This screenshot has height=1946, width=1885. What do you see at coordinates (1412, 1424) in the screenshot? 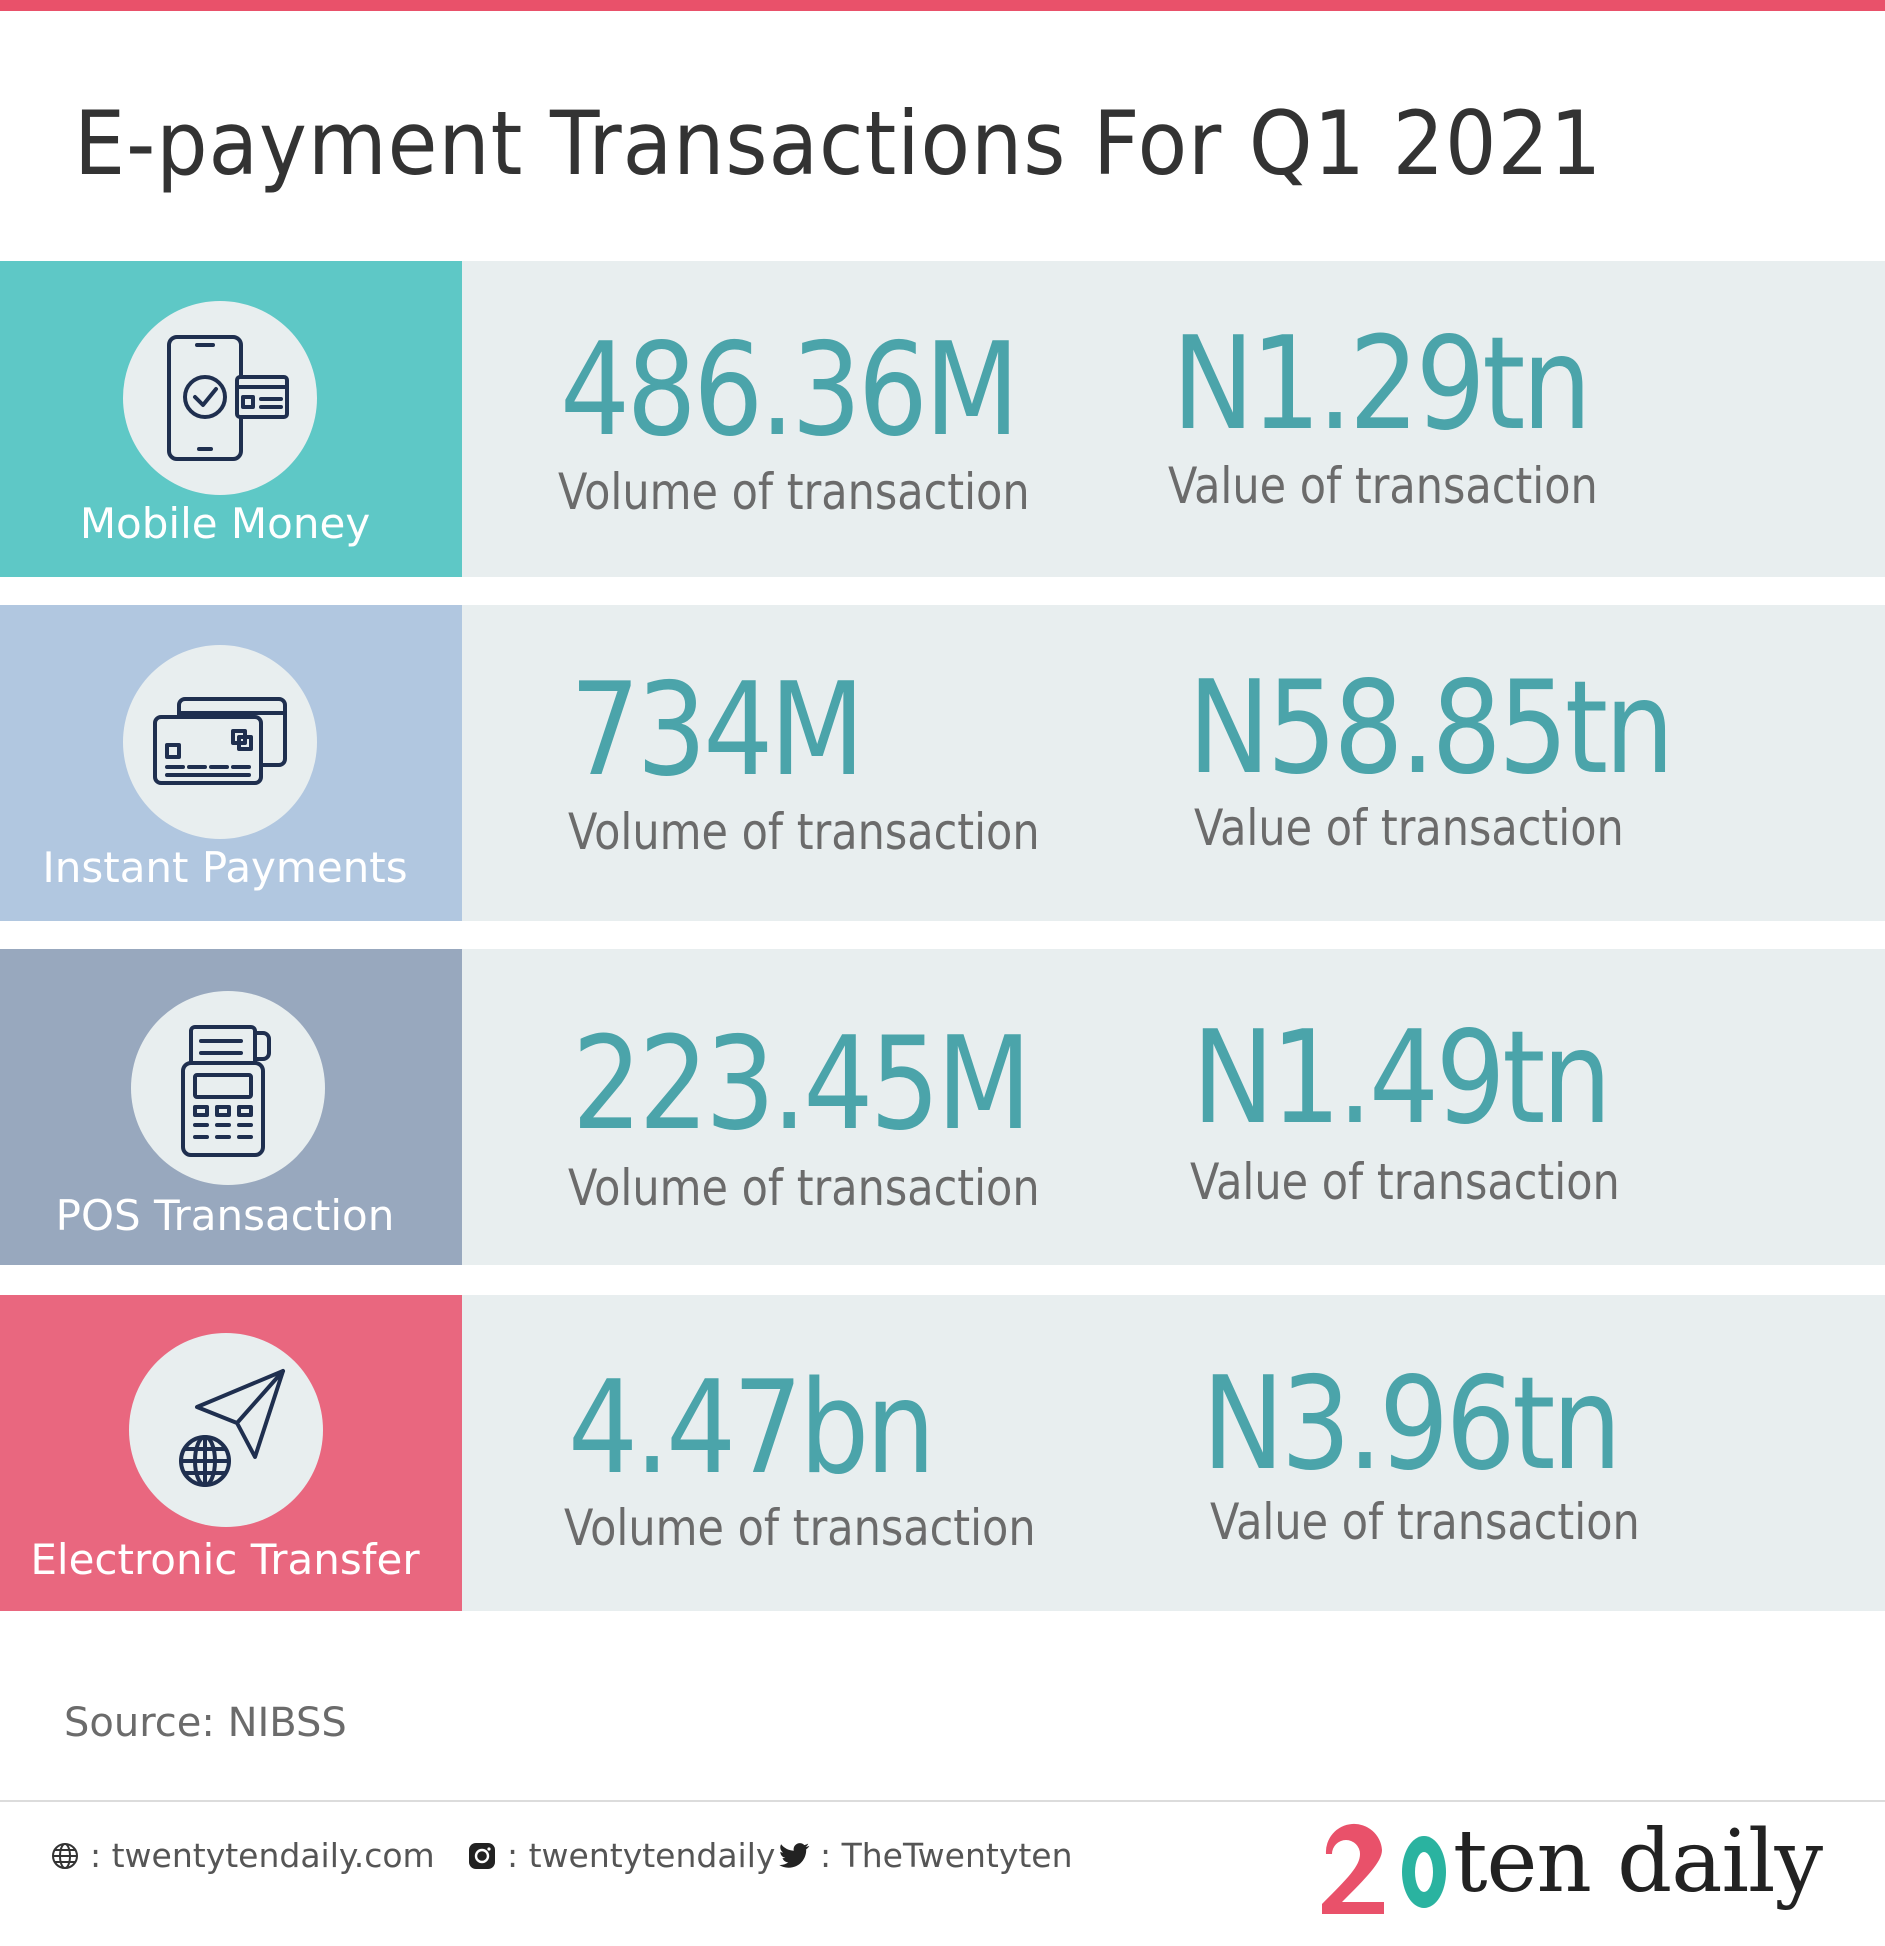
I see `value-amount: N3.96tn` at bounding box center [1412, 1424].